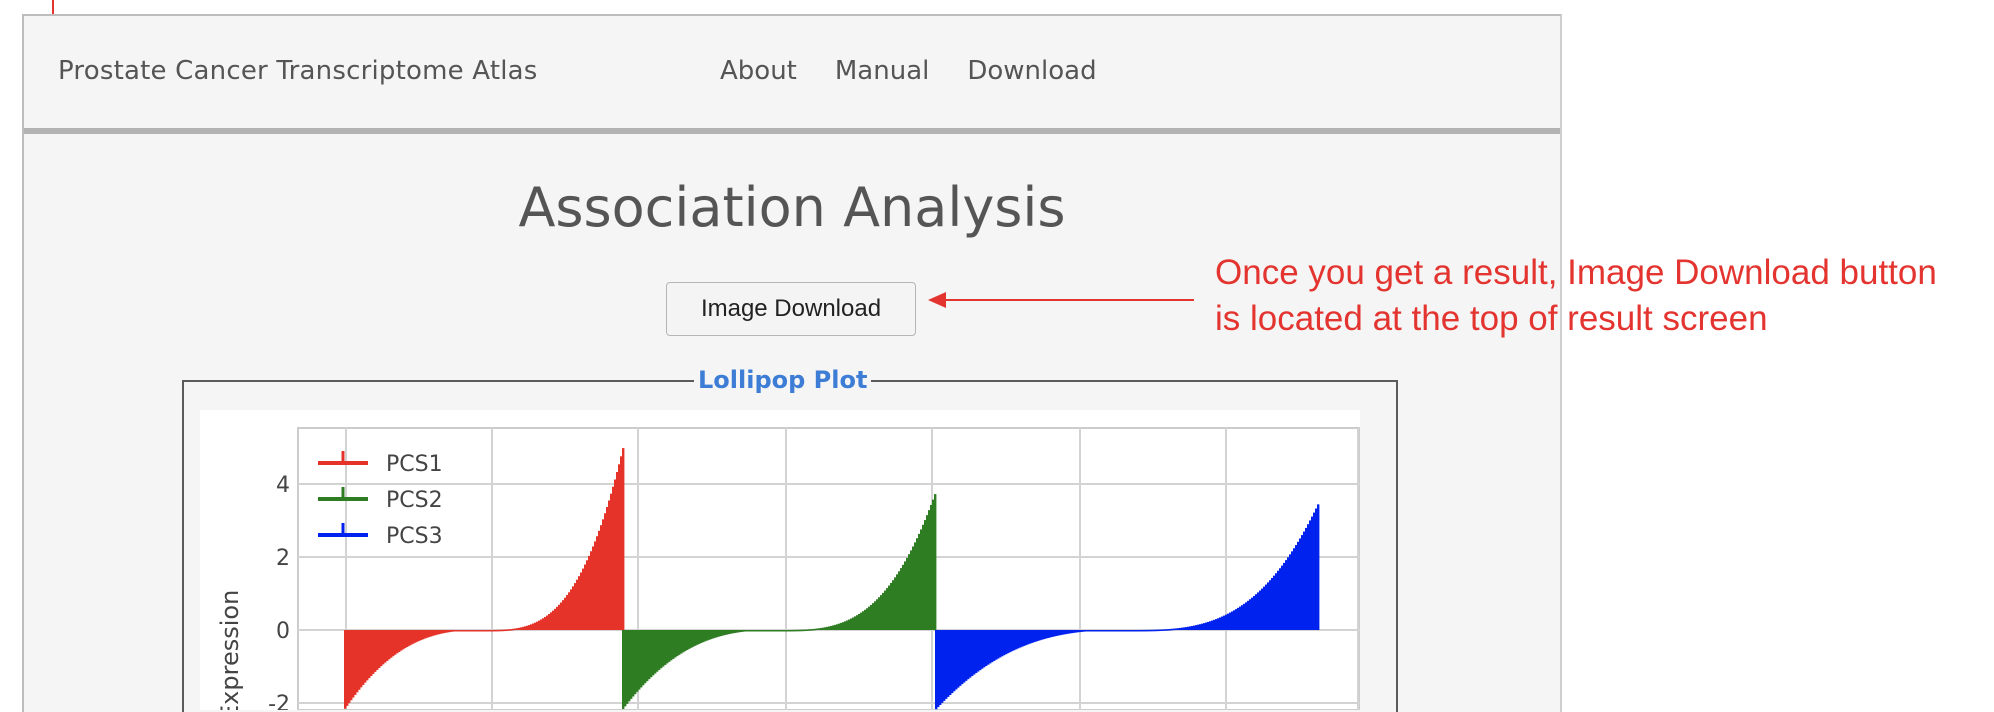  I want to click on brand-title: Prostate Cancer Transcriptome Atlas, so click(298, 71).